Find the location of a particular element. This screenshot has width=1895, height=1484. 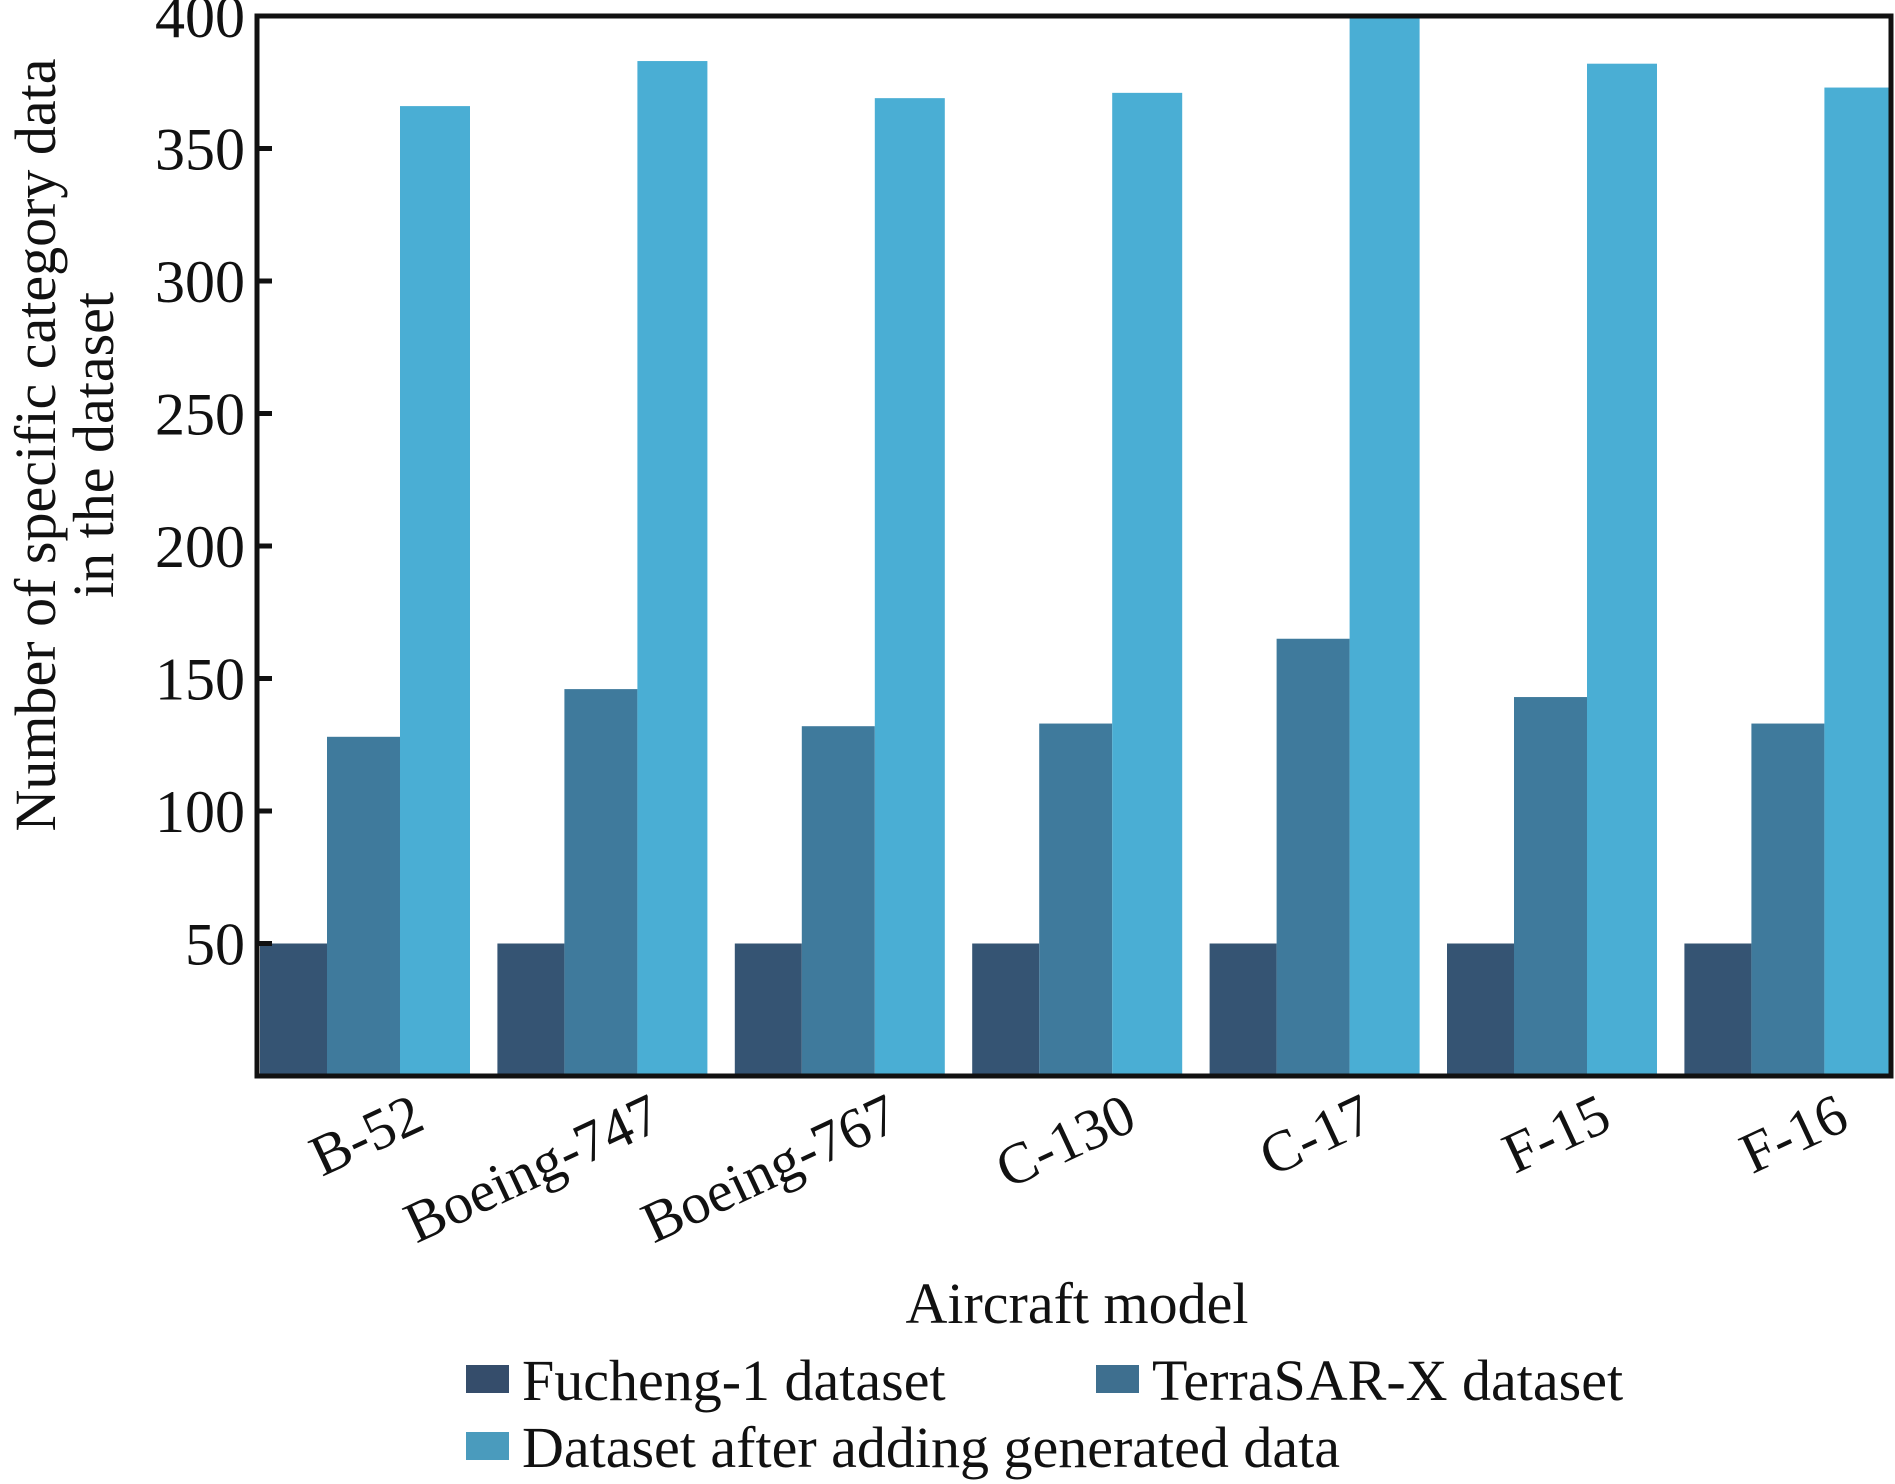

y-tick-label-350: 350 is located at coordinates (200, 150).